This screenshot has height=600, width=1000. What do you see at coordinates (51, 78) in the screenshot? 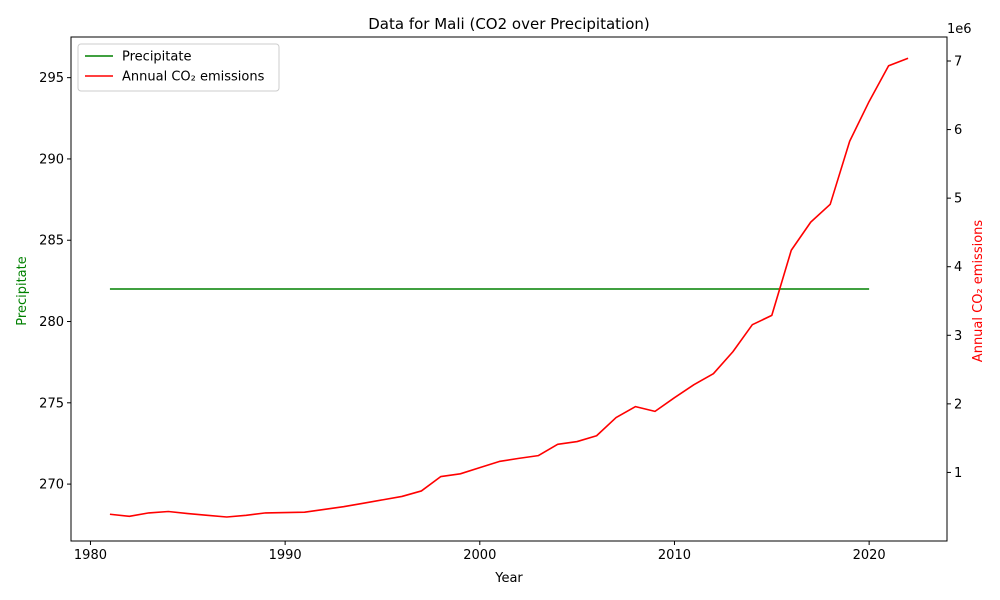
I see `y-left-tick-label: 295` at bounding box center [51, 78].